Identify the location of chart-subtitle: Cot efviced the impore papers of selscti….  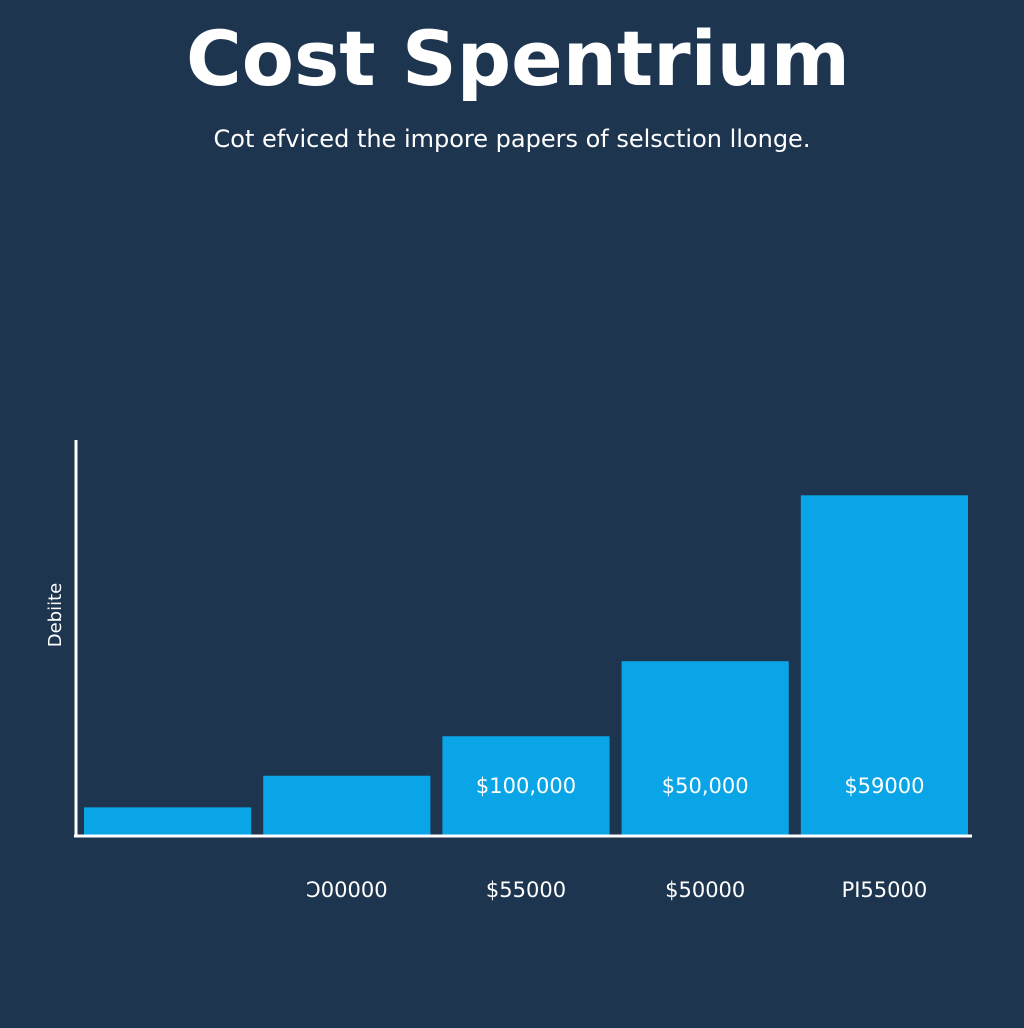
(512, 139).